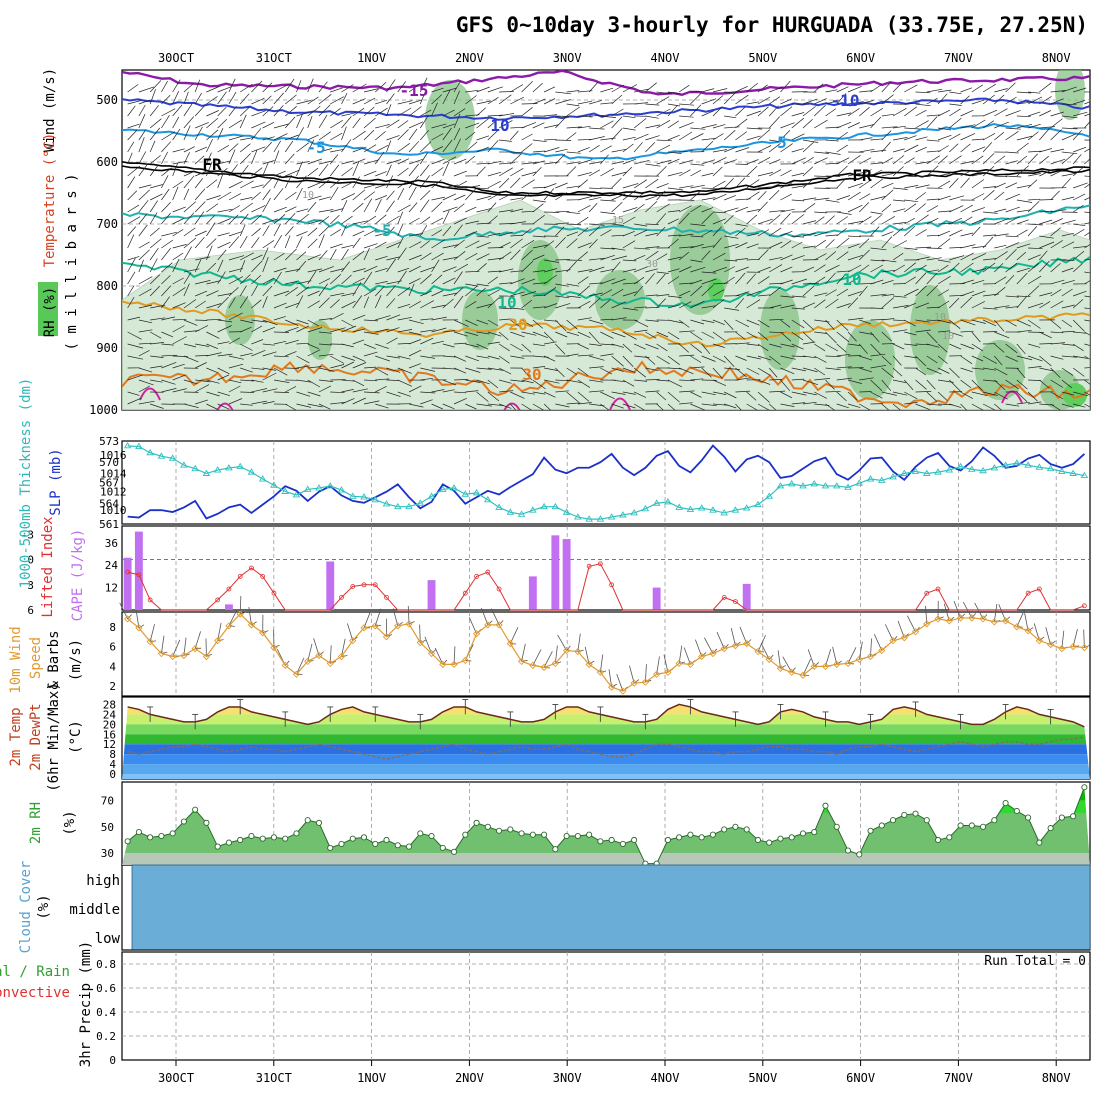  Describe the element at coordinates (274, 58) in the screenshot. I see `date-tick-top: 31OCT` at that location.